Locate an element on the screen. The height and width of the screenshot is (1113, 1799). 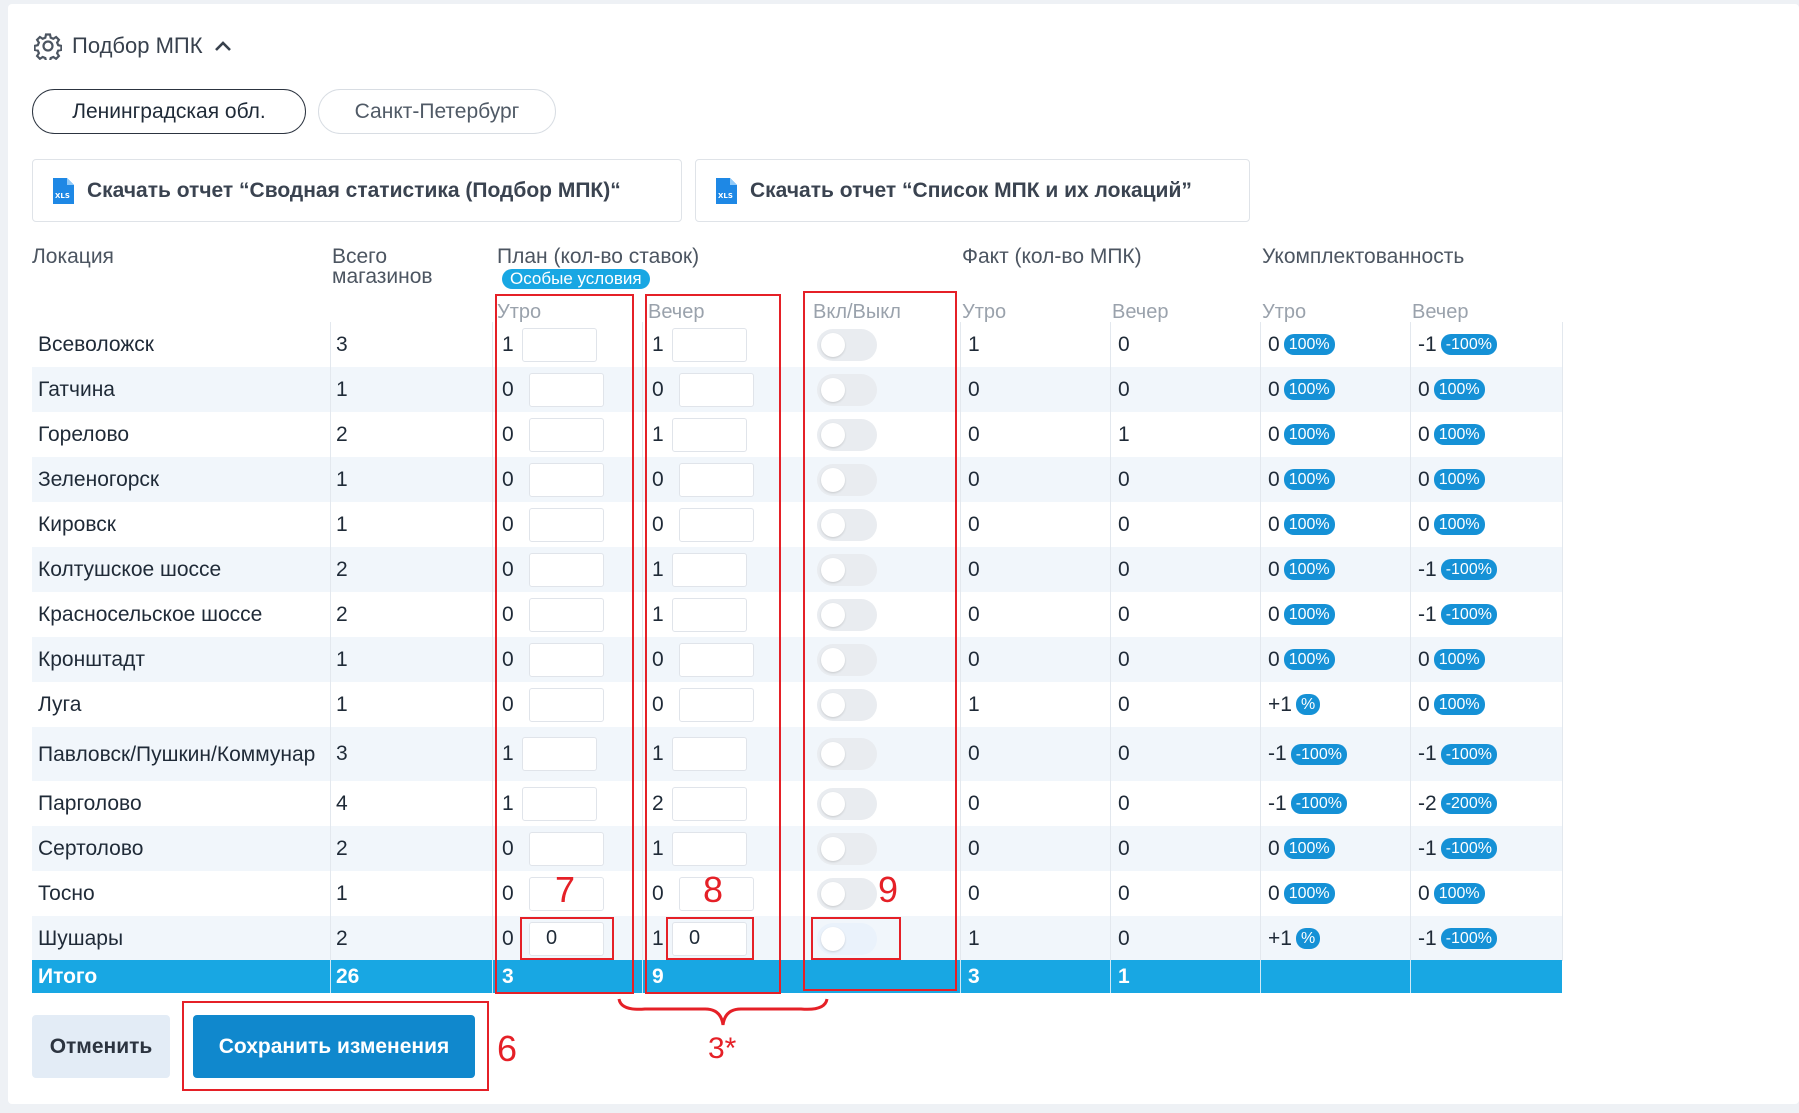
totals-plan-evening: 9 is located at coordinates (658, 976).